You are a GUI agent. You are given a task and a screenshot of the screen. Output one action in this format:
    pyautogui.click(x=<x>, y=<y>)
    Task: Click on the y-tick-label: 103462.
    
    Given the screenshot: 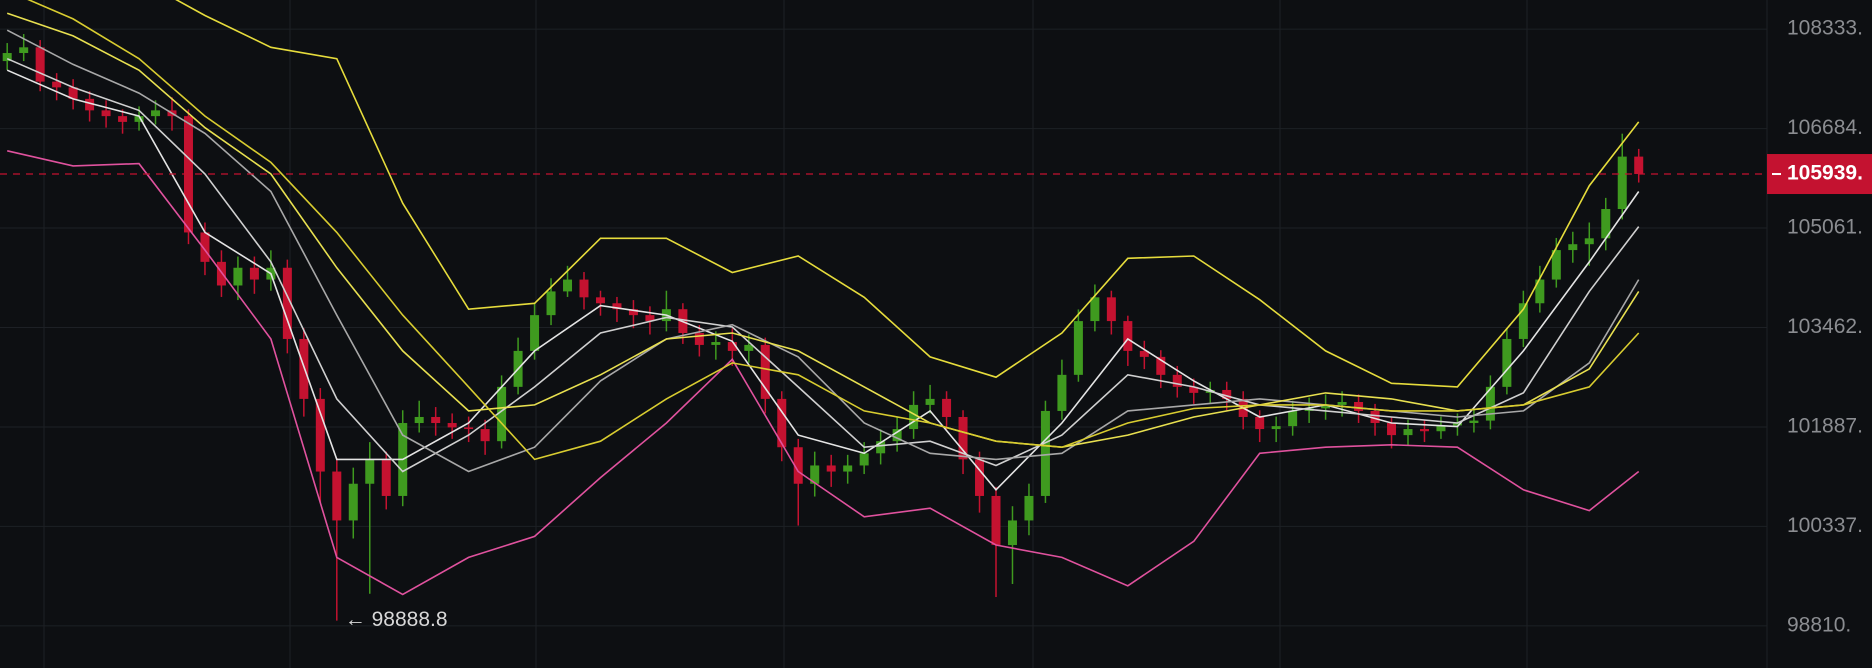 What is the action you would take?
    pyautogui.click(x=1825, y=326)
    